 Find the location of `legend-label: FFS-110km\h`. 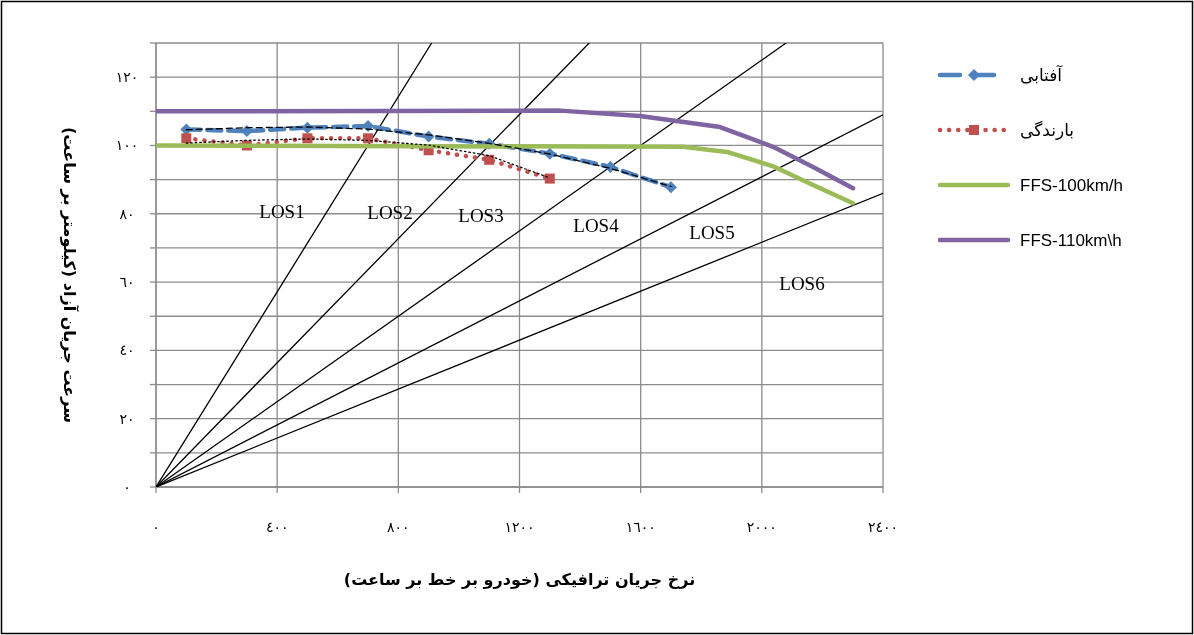

legend-label: FFS-110km\h is located at coordinates (1071, 240).